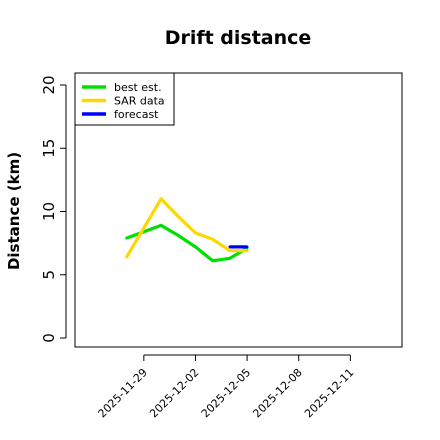  Describe the element at coordinates (139, 101) in the screenshot. I see `legend-label: SAR data` at that location.